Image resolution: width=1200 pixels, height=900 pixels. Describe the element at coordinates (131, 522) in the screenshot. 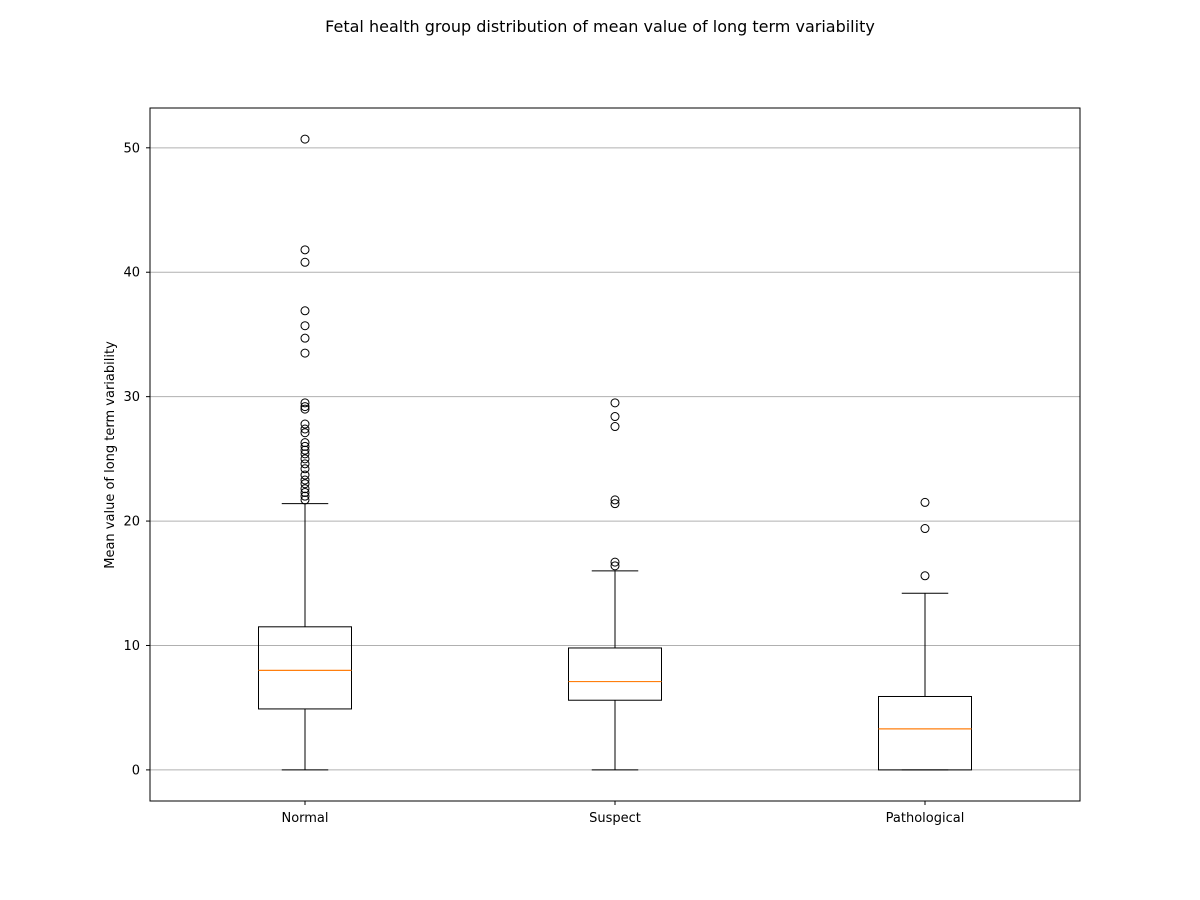

I see `y-tick-label: 20` at that location.